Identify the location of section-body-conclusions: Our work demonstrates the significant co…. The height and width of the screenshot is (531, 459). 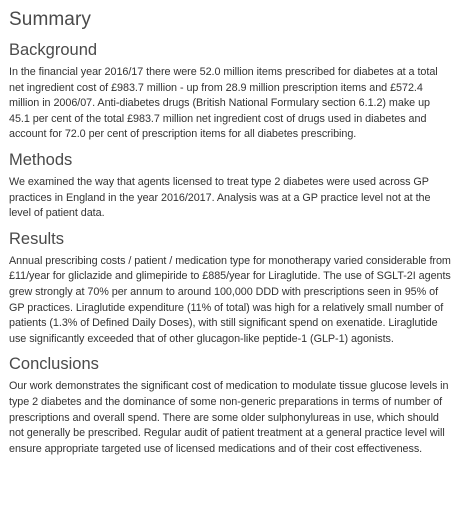
(229, 417).